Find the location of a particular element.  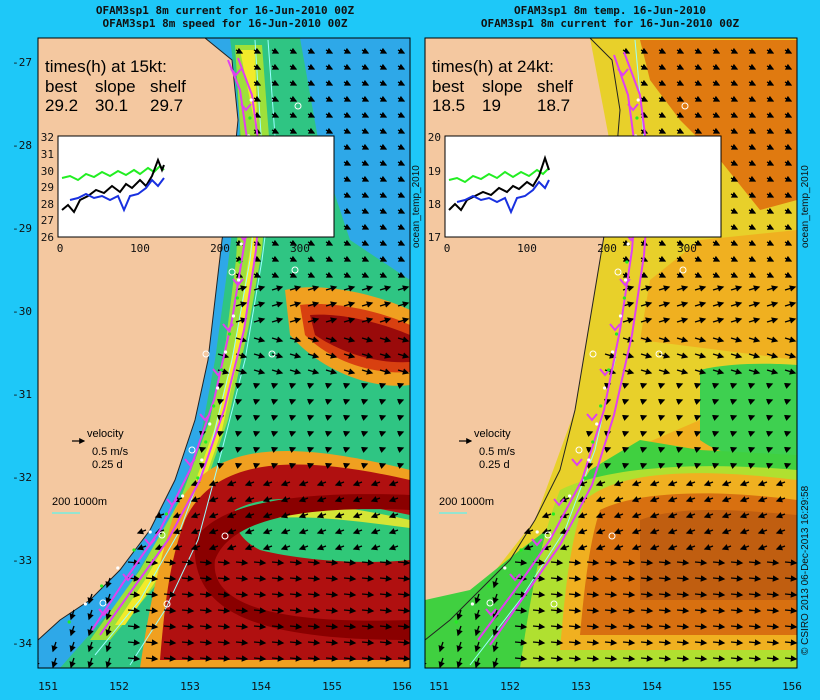

lon-tick: 153 is located at coordinates (190, 686).